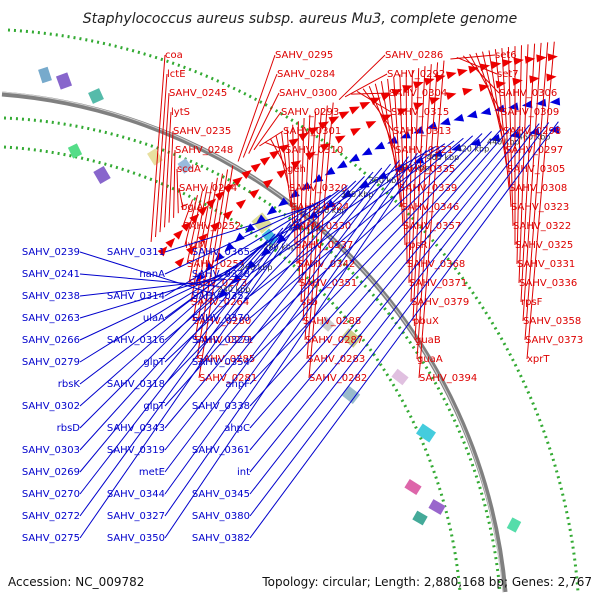 This screenshot has width=600, height=600. Describe the element at coordinates (221, 296) in the screenshot. I see `gene-label: SAHV_0352` at that location.